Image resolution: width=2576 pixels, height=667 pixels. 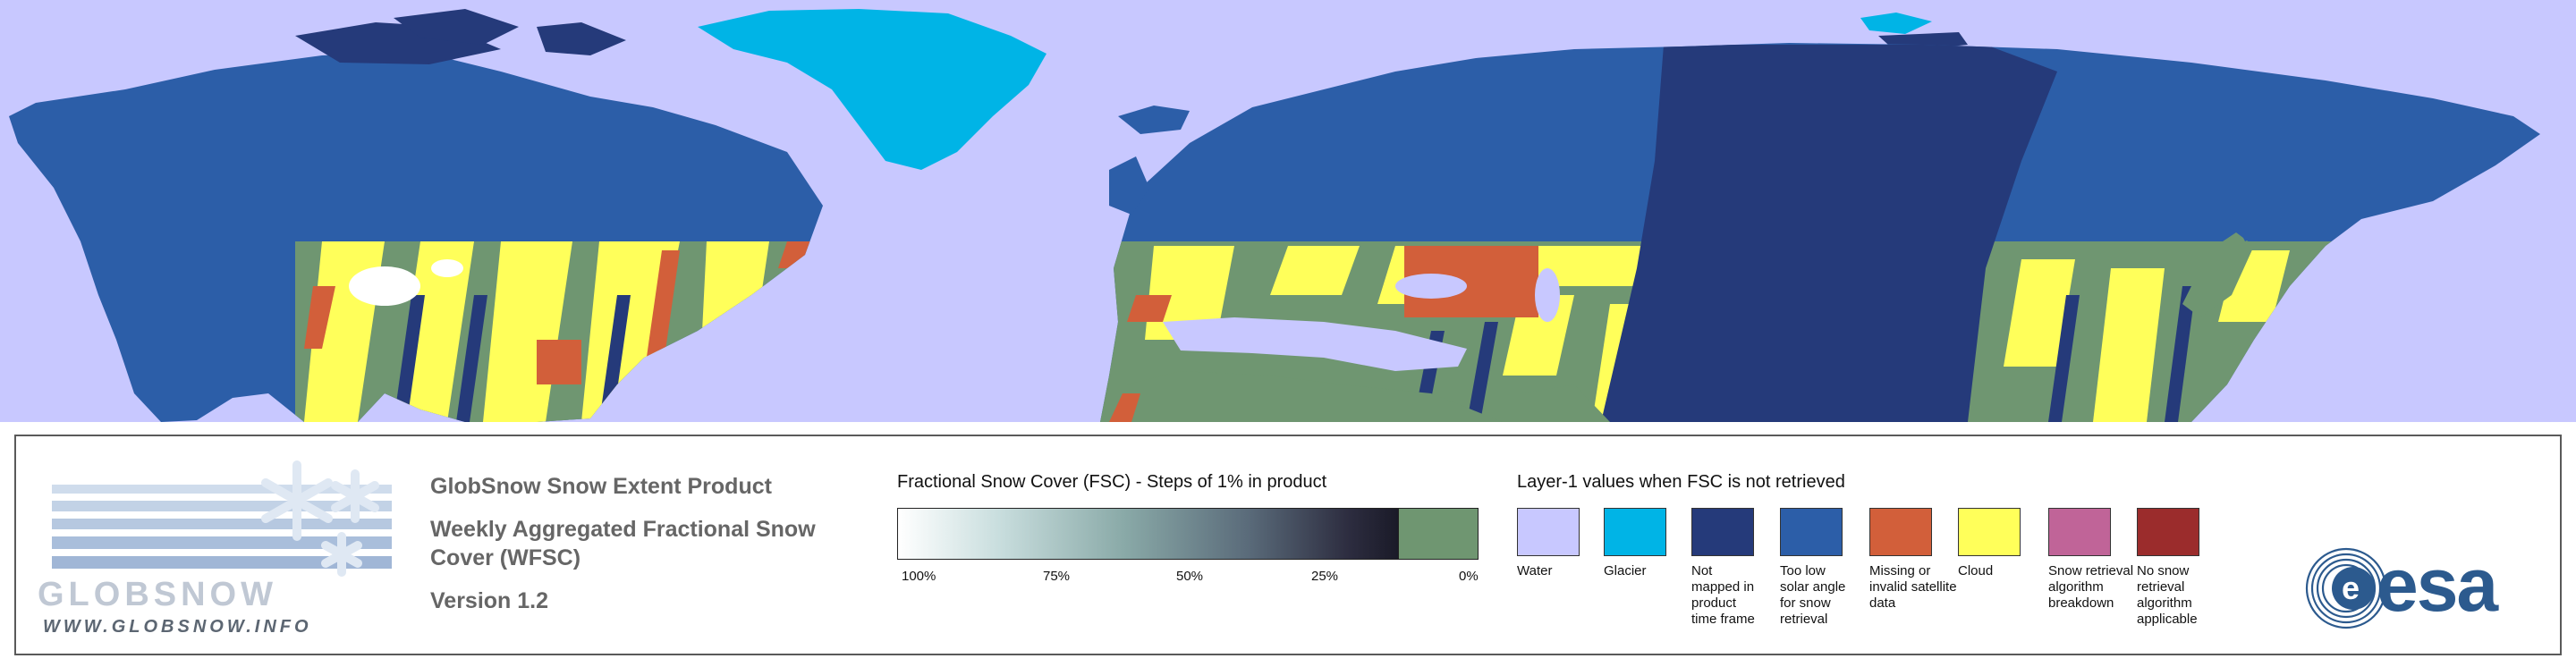 I want to click on esa-emblem-icon: e, so click(x=2346, y=588).